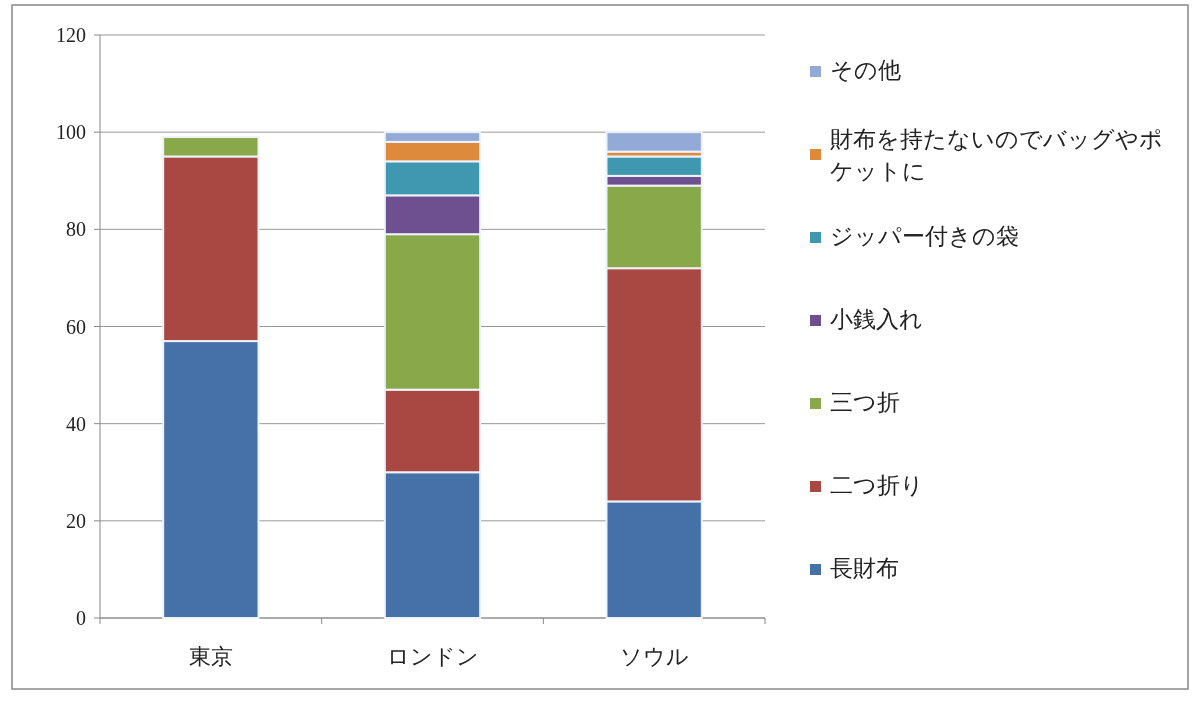 This screenshot has width=1200, height=701. Describe the element at coordinates (71, 35) in the screenshot. I see `y-tick-label: 120` at that location.